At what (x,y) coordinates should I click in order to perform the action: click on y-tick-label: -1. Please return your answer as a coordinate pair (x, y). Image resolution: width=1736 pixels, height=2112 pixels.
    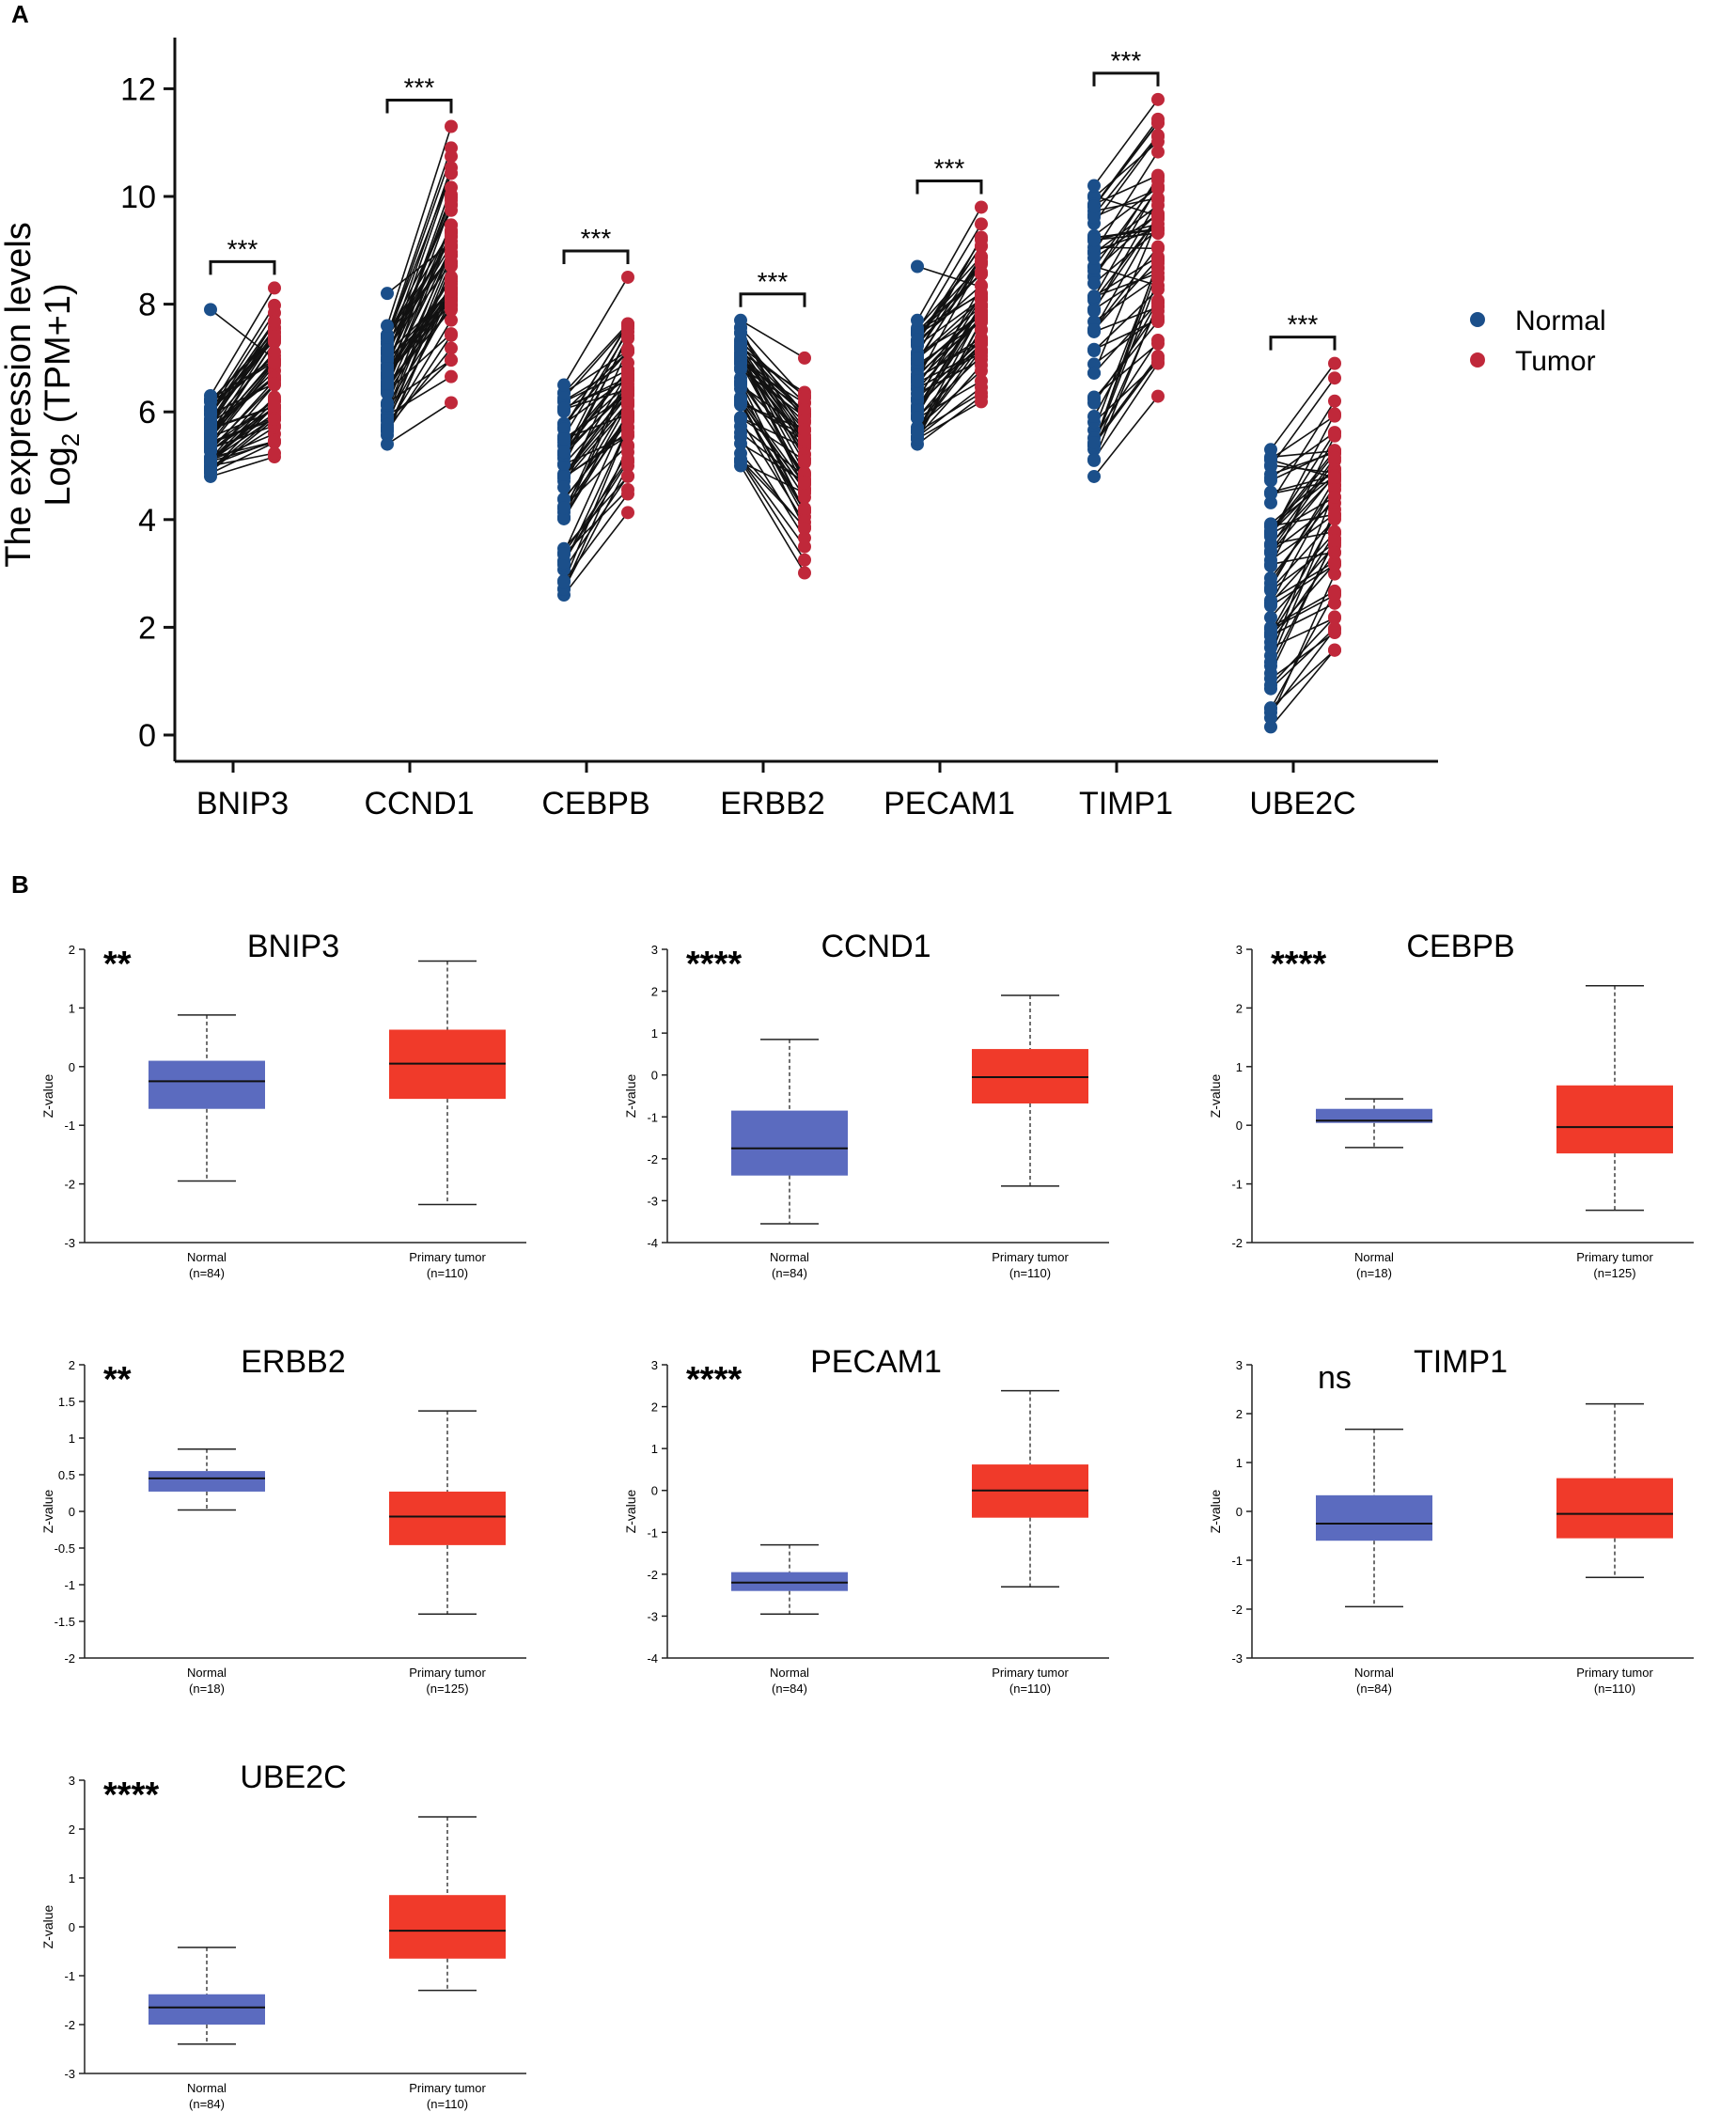
    Looking at the image, I should click on (69, 1976).